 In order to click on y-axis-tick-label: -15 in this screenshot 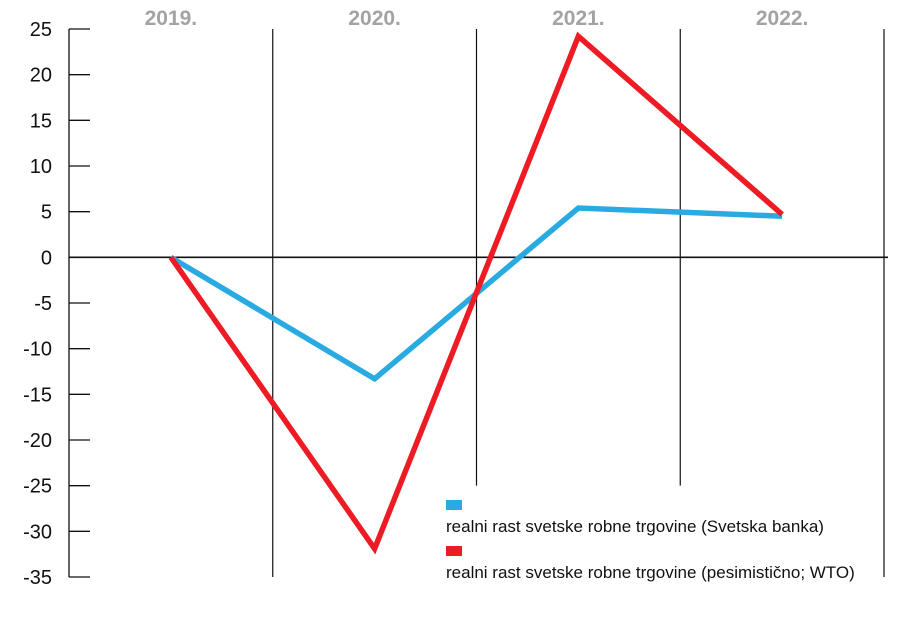, I will do `click(37, 395)`.